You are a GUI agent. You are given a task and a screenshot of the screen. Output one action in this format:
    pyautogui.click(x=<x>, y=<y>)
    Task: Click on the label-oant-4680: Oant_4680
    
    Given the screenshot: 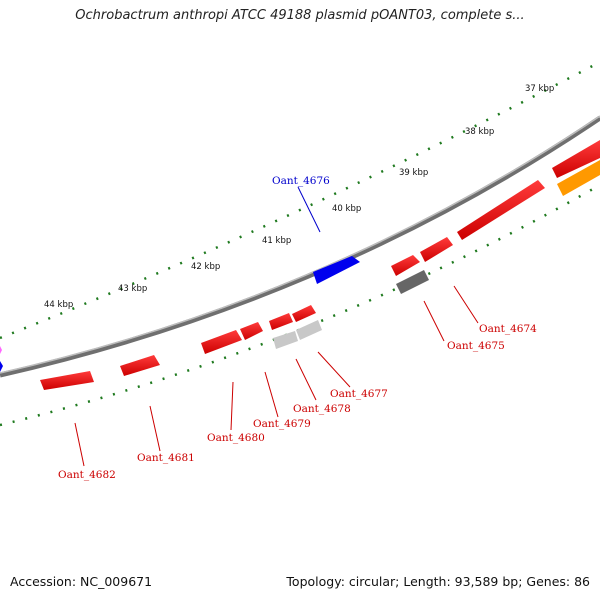 What is the action you would take?
    pyautogui.click(x=236, y=438)
    